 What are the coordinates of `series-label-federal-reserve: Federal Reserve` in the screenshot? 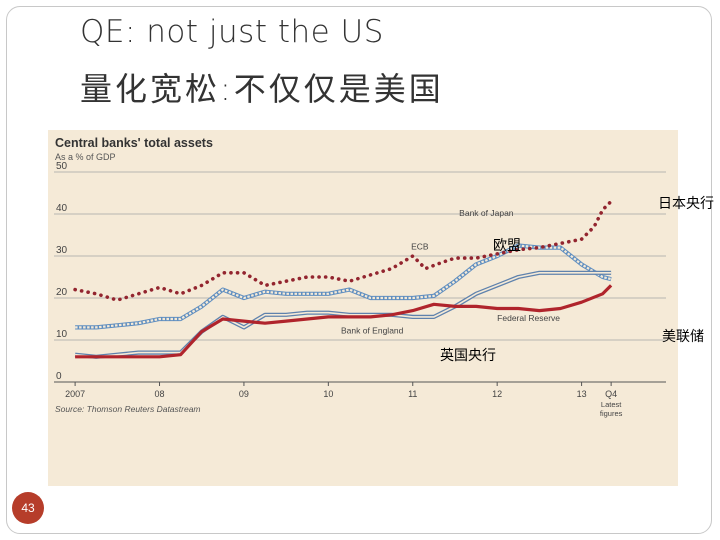 It's located at (528, 318).